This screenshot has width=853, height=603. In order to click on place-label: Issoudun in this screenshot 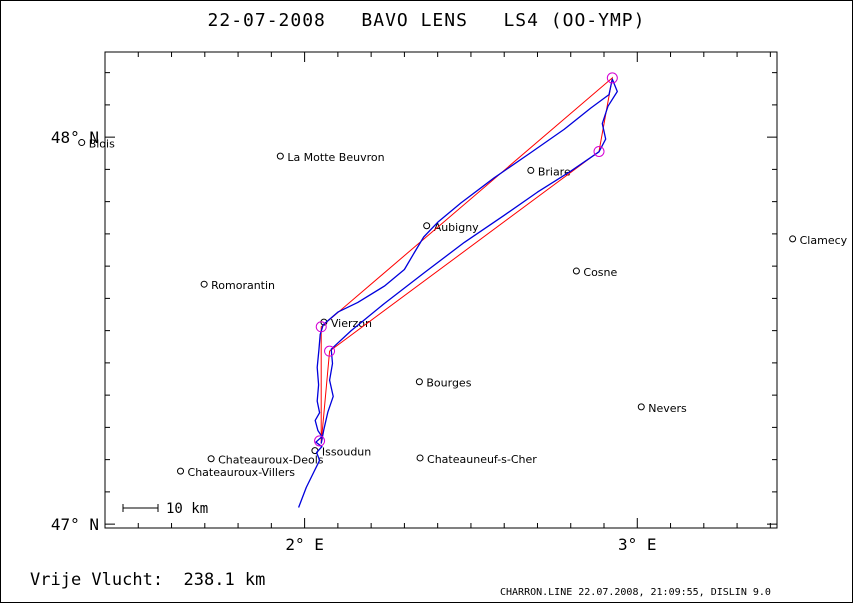, I will do `click(346, 452)`.